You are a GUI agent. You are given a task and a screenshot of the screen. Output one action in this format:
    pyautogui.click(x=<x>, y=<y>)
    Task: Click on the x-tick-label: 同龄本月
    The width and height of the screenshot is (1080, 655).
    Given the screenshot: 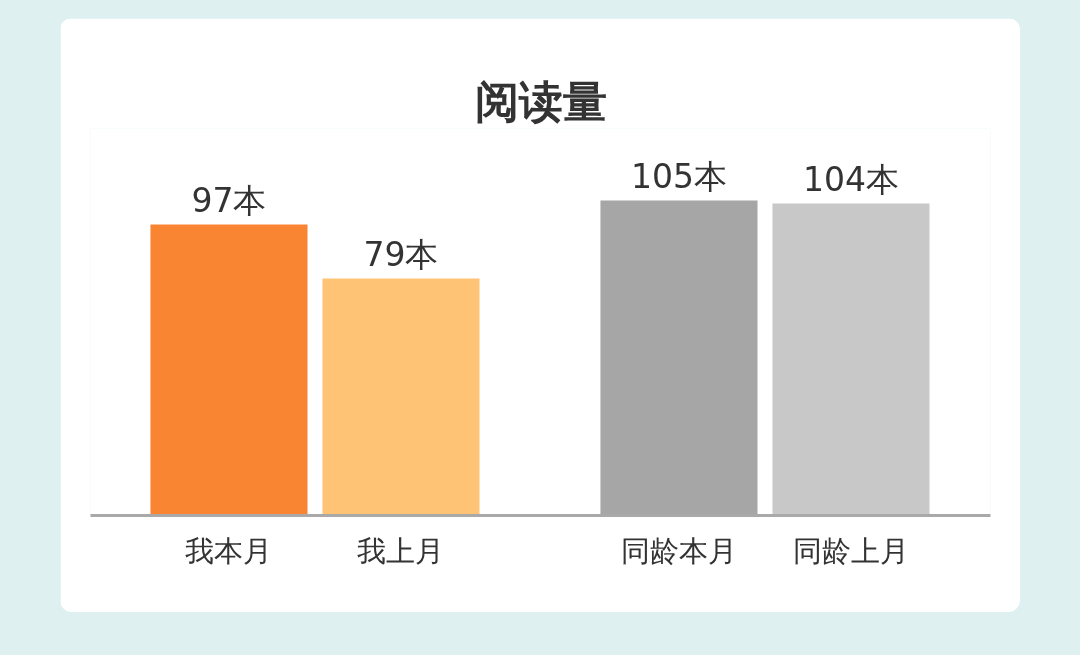 What is the action you would take?
    pyautogui.click(x=678, y=550)
    